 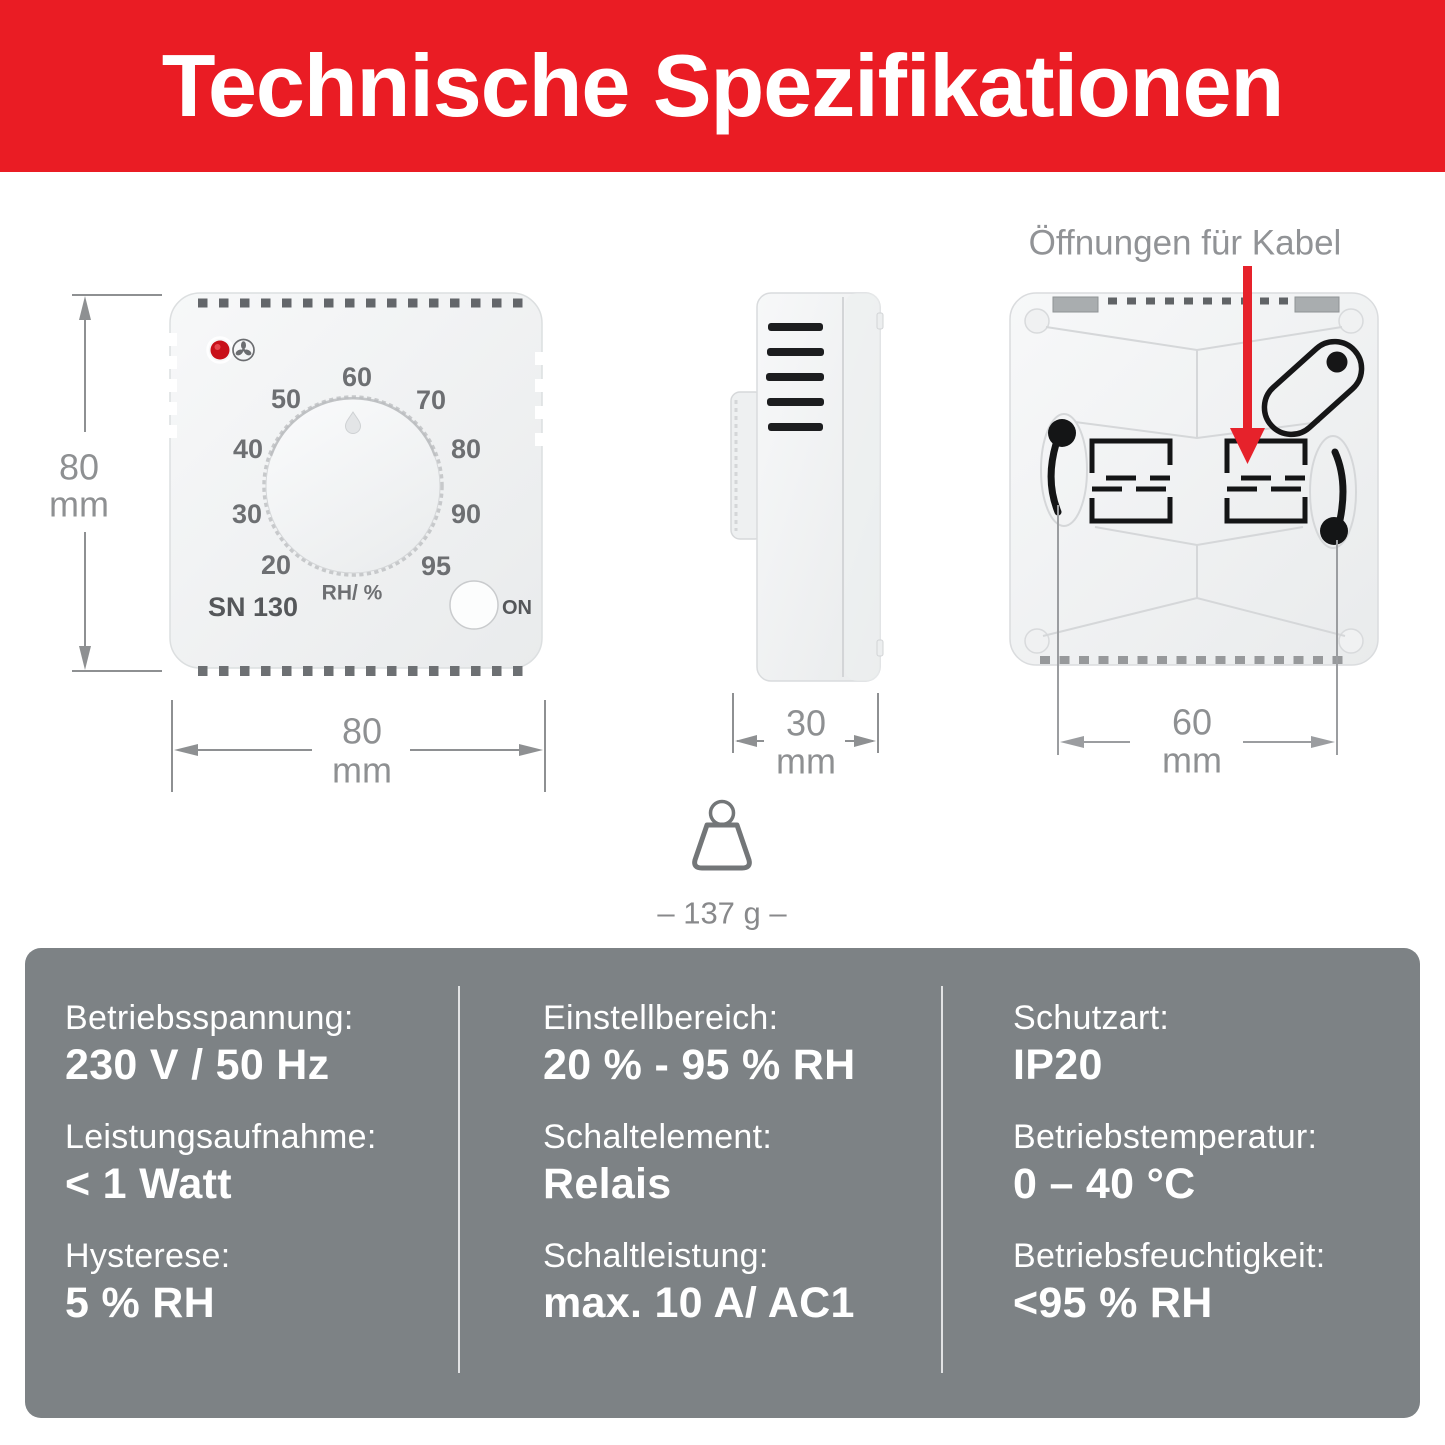 What do you see at coordinates (1337, 362) in the screenshot?
I see `keyhole-dot` at bounding box center [1337, 362].